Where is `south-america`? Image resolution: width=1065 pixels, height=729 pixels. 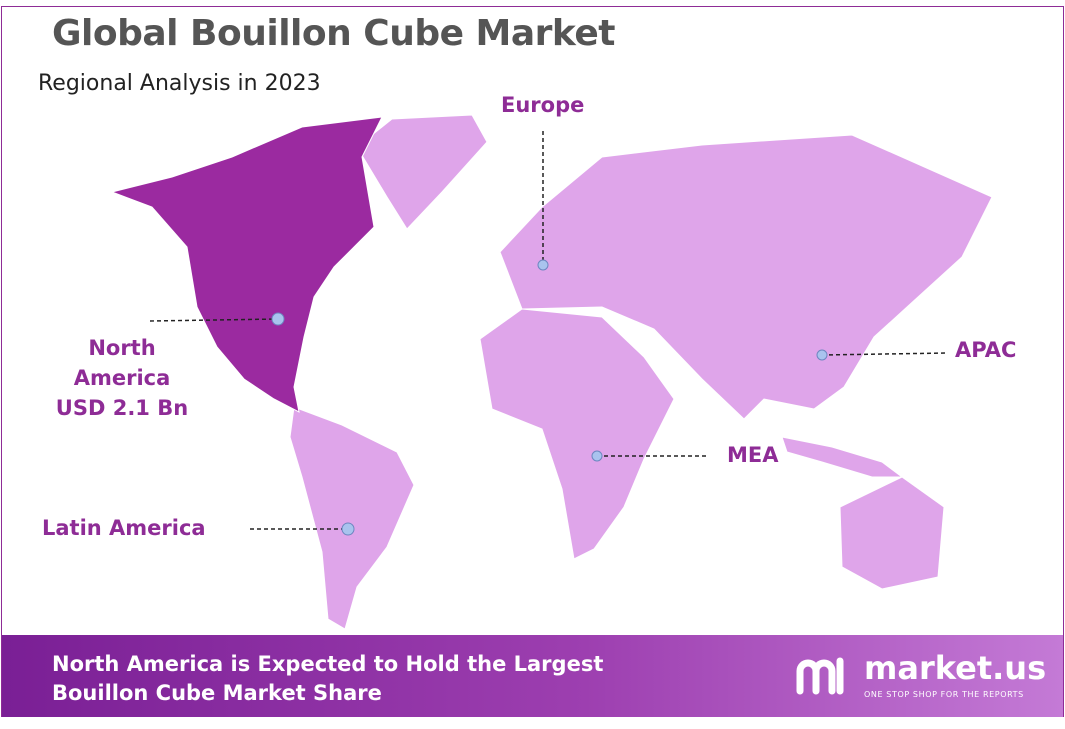
south-america is located at coordinates (352, 518).